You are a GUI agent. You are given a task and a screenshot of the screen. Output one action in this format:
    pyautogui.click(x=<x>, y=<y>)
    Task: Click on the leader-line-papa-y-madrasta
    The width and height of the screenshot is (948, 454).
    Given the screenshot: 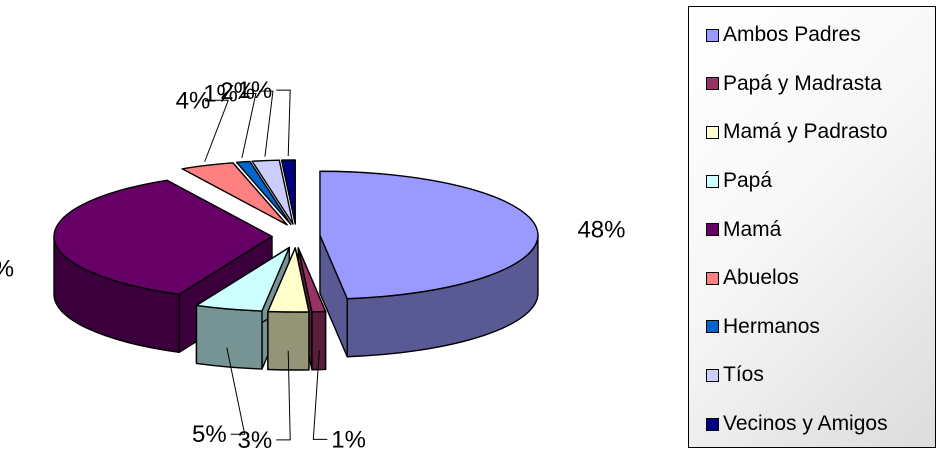 What is the action you would take?
    pyautogui.click(x=320, y=395)
    